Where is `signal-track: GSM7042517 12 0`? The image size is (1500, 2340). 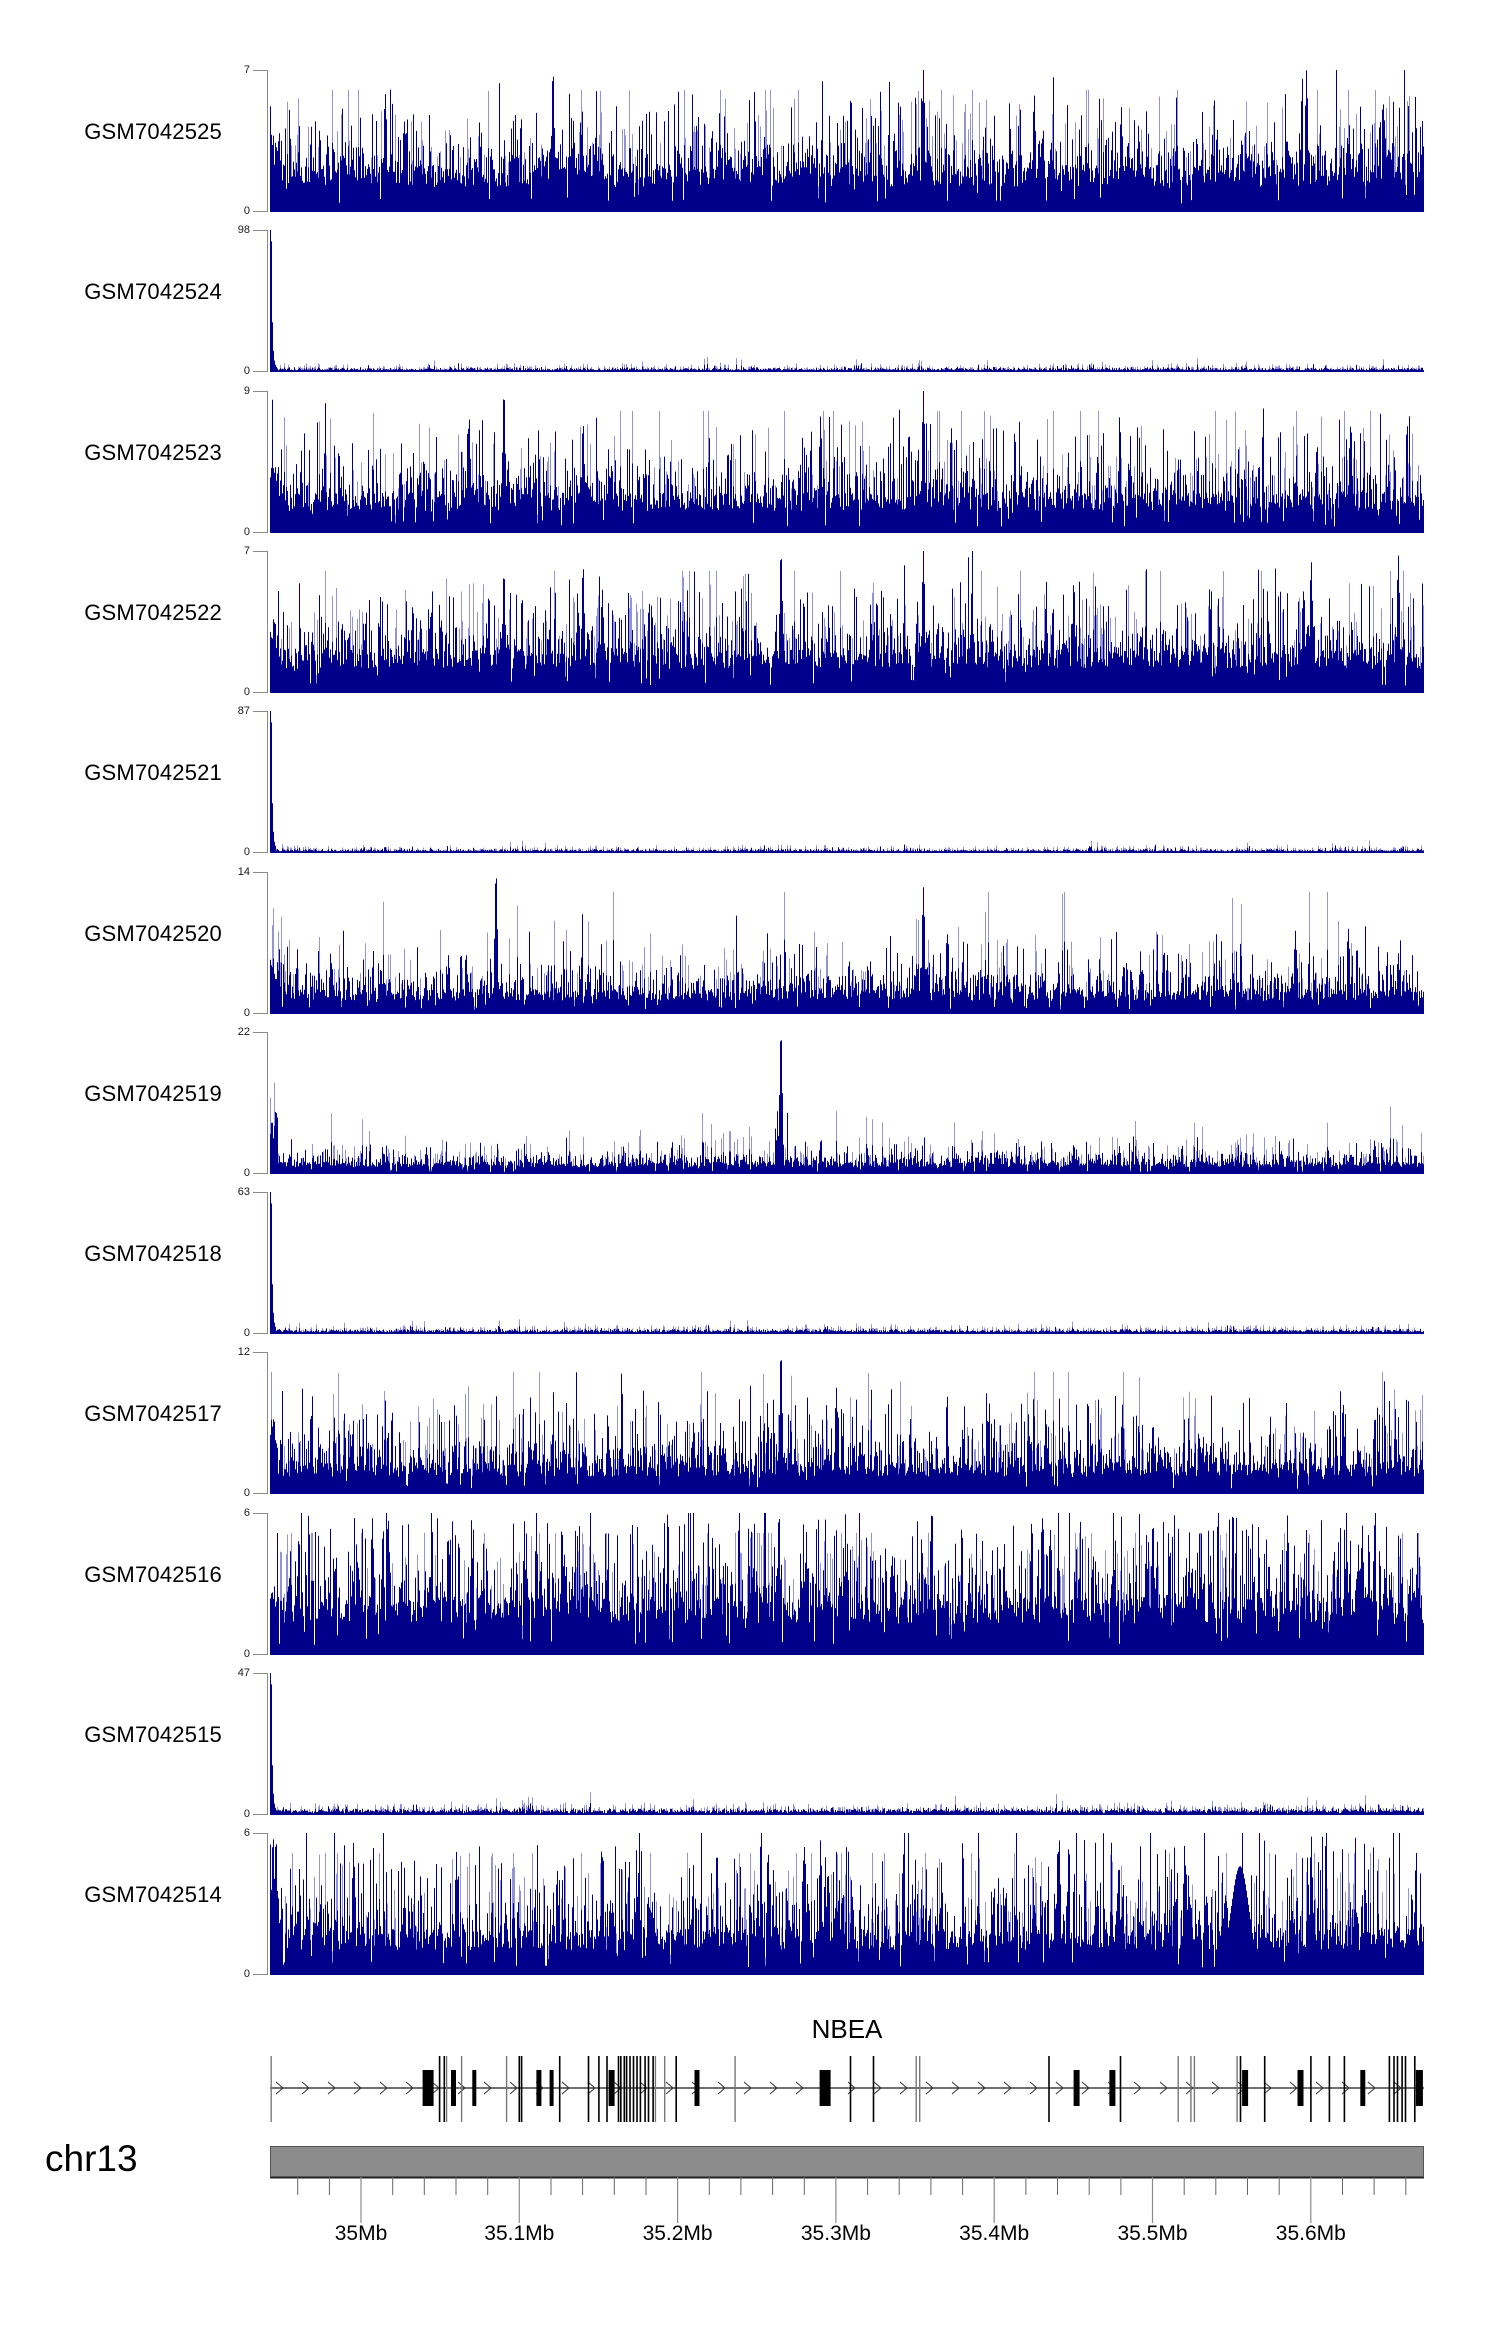 signal-track: GSM7042517 12 0 is located at coordinates (750, 1422).